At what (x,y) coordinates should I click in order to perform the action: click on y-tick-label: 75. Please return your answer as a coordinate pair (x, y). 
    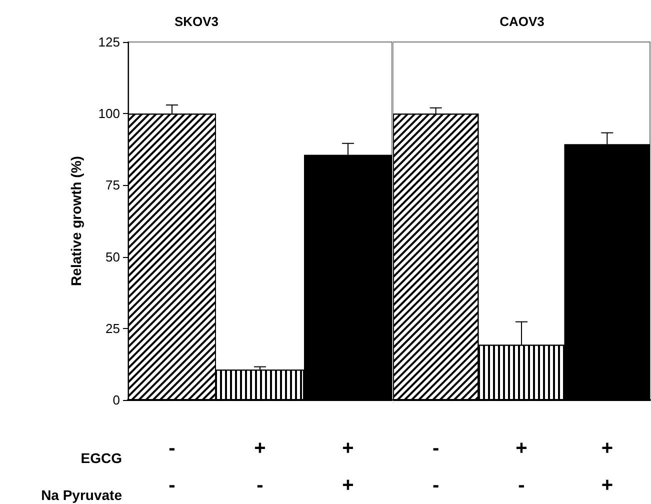
    Looking at the image, I should click on (113, 185).